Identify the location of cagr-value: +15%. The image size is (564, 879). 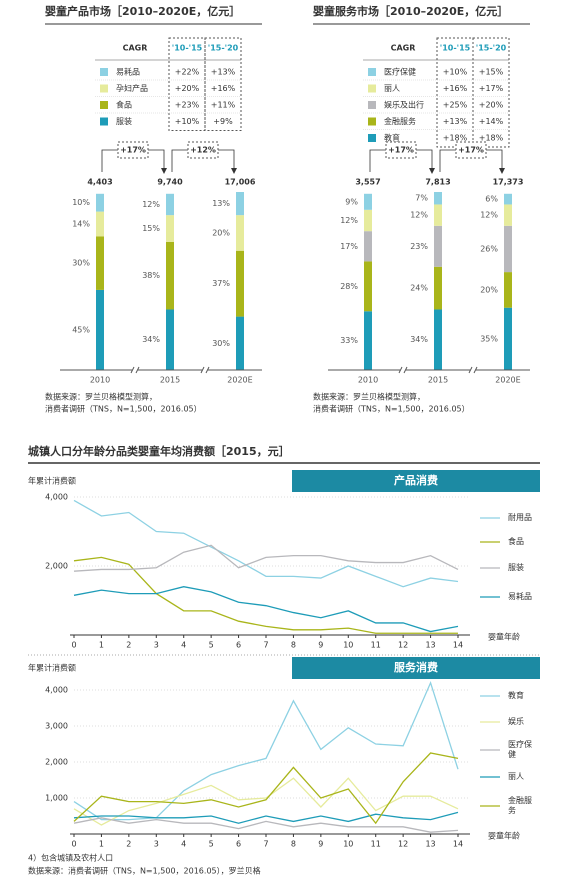
(491, 72).